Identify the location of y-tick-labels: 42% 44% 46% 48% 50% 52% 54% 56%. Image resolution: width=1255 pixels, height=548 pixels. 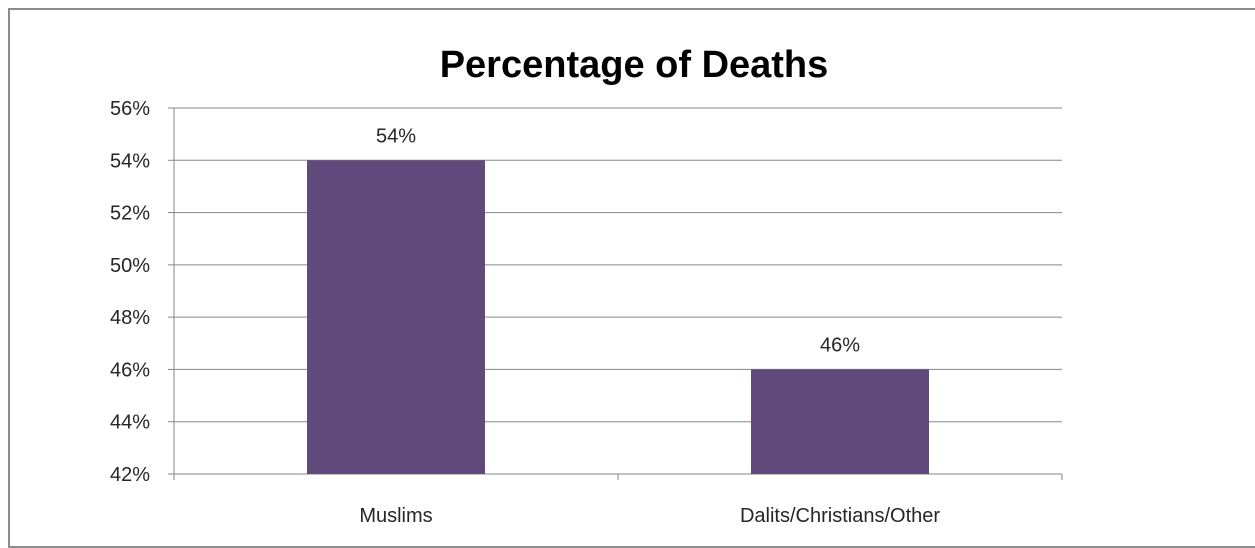
(130, 292).